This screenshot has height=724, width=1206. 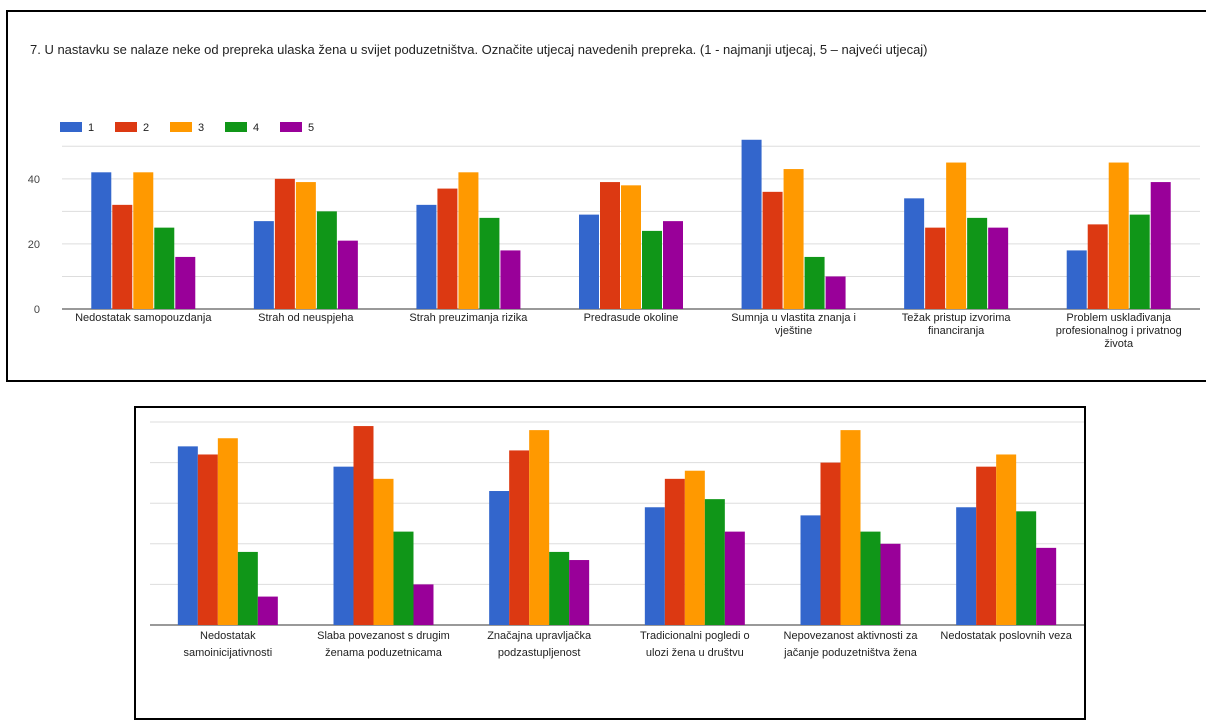 What do you see at coordinates (91, 128) in the screenshot?
I see `legend-label: 1` at bounding box center [91, 128].